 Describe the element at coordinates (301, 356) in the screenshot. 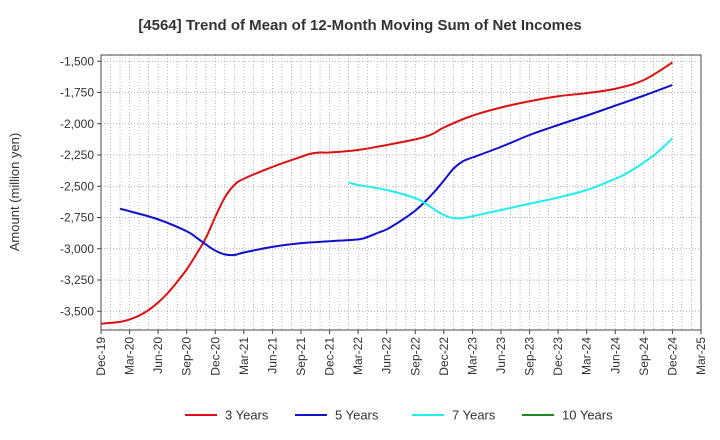

I see `x-tick-label: Sep-21` at that location.